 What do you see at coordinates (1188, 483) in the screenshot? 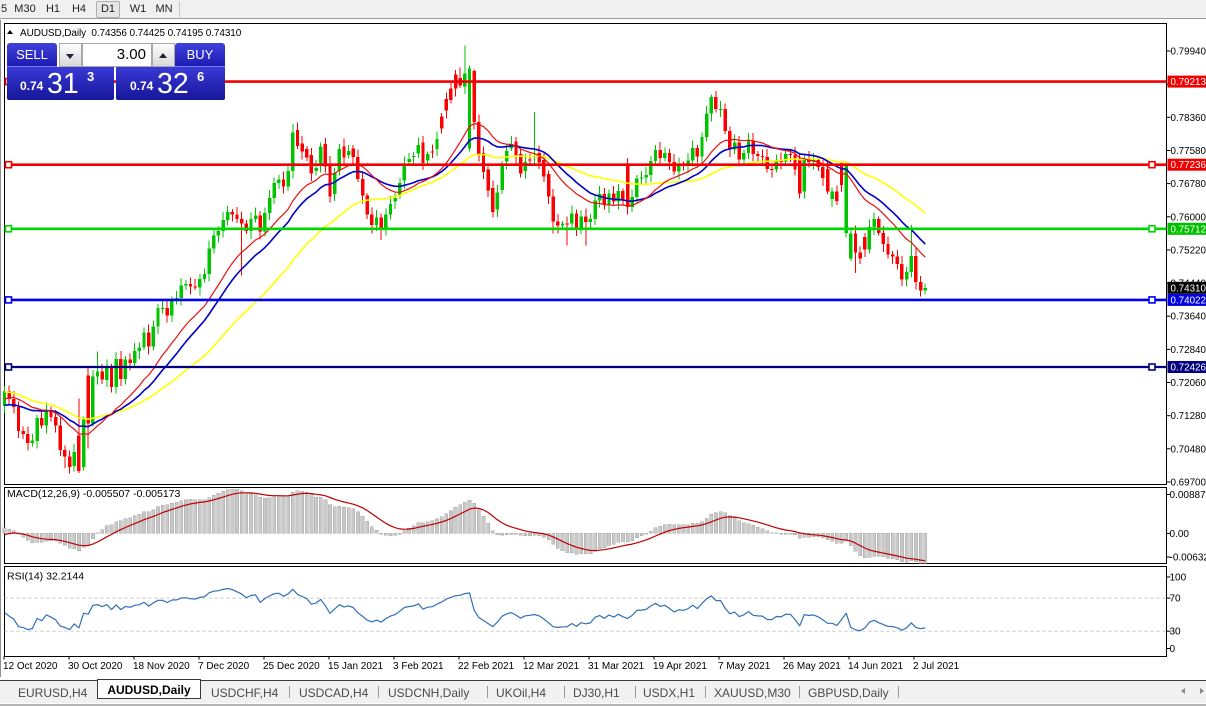
I see `svg-text: 0.69700` at bounding box center [1188, 483].